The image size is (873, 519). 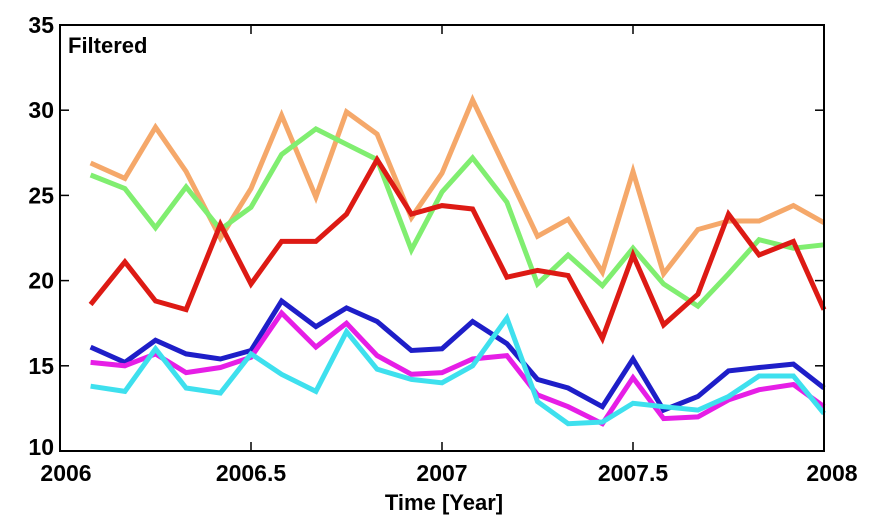 I want to click on y-tick-label: 10, so click(x=41, y=447).